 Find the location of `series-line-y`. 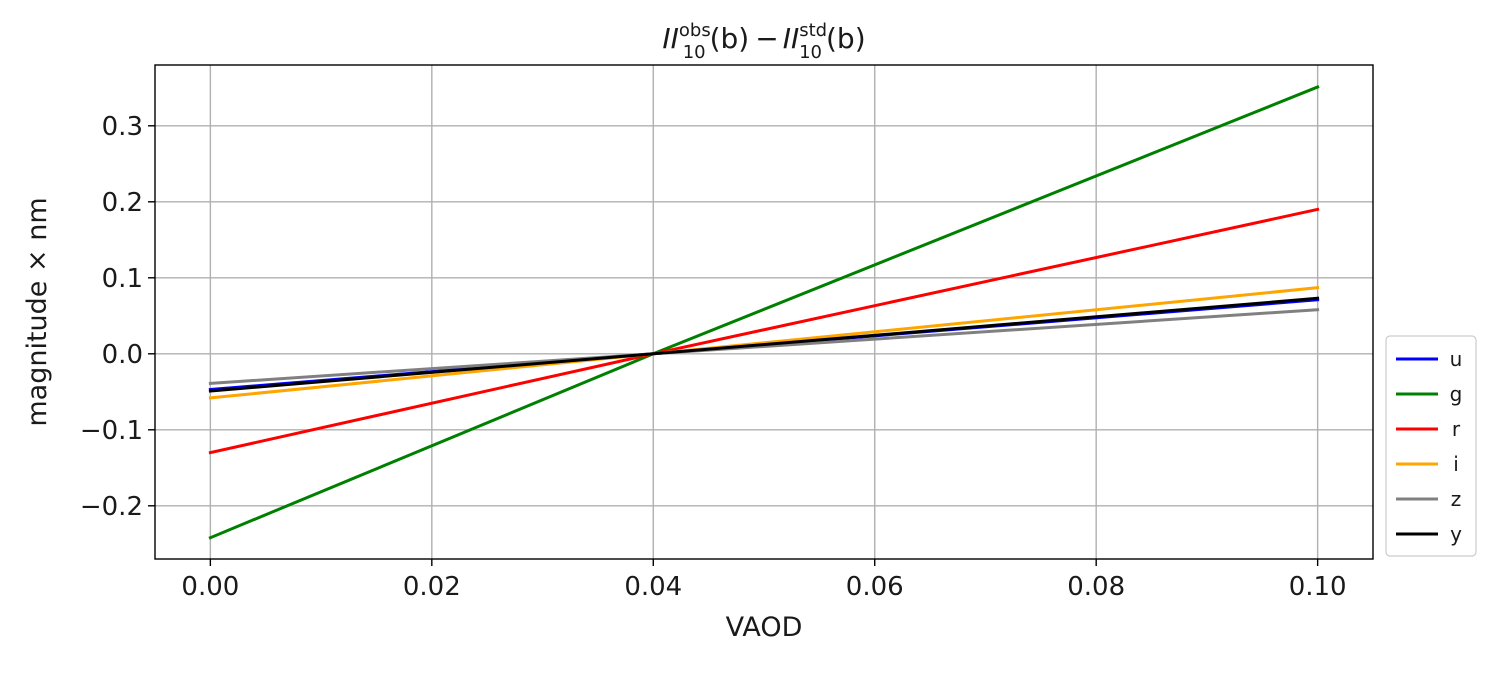

series-line-y is located at coordinates (764, 344).